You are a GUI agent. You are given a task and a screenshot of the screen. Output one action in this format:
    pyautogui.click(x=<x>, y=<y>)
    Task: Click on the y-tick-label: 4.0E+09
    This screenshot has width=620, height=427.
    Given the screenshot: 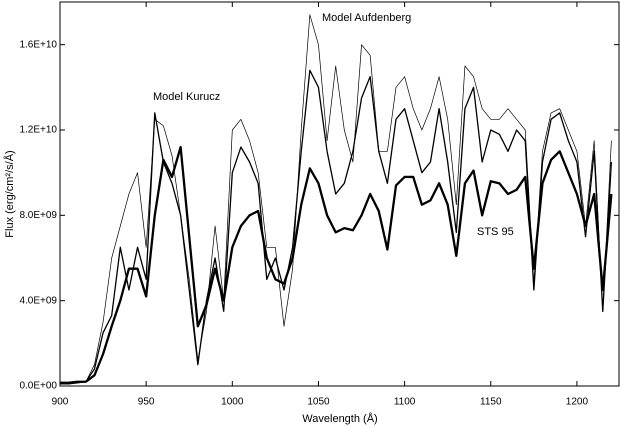 What is the action you would take?
    pyautogui.click(x=38, y=300)
    